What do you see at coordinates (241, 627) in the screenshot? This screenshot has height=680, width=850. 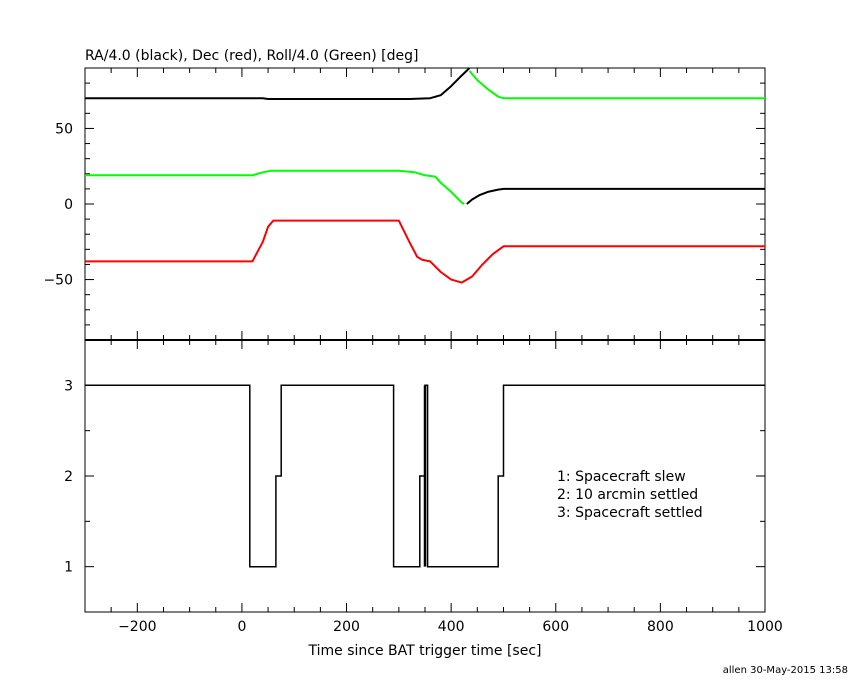 I see `x-tick-label: 0` at bounding box center [241, 627].